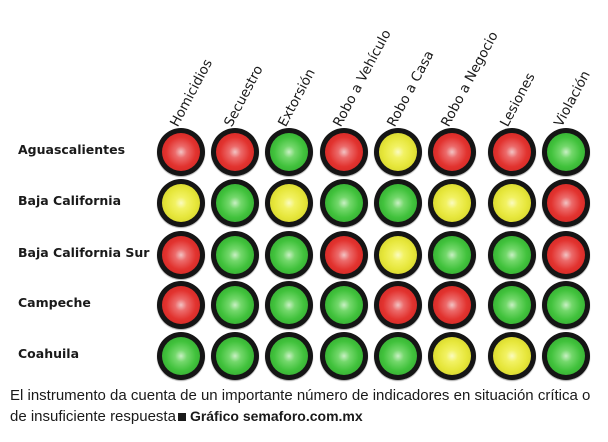  Describe the element at coordinates (54, 302) in the screenshot. I see `state-name: Campeche` at that location.